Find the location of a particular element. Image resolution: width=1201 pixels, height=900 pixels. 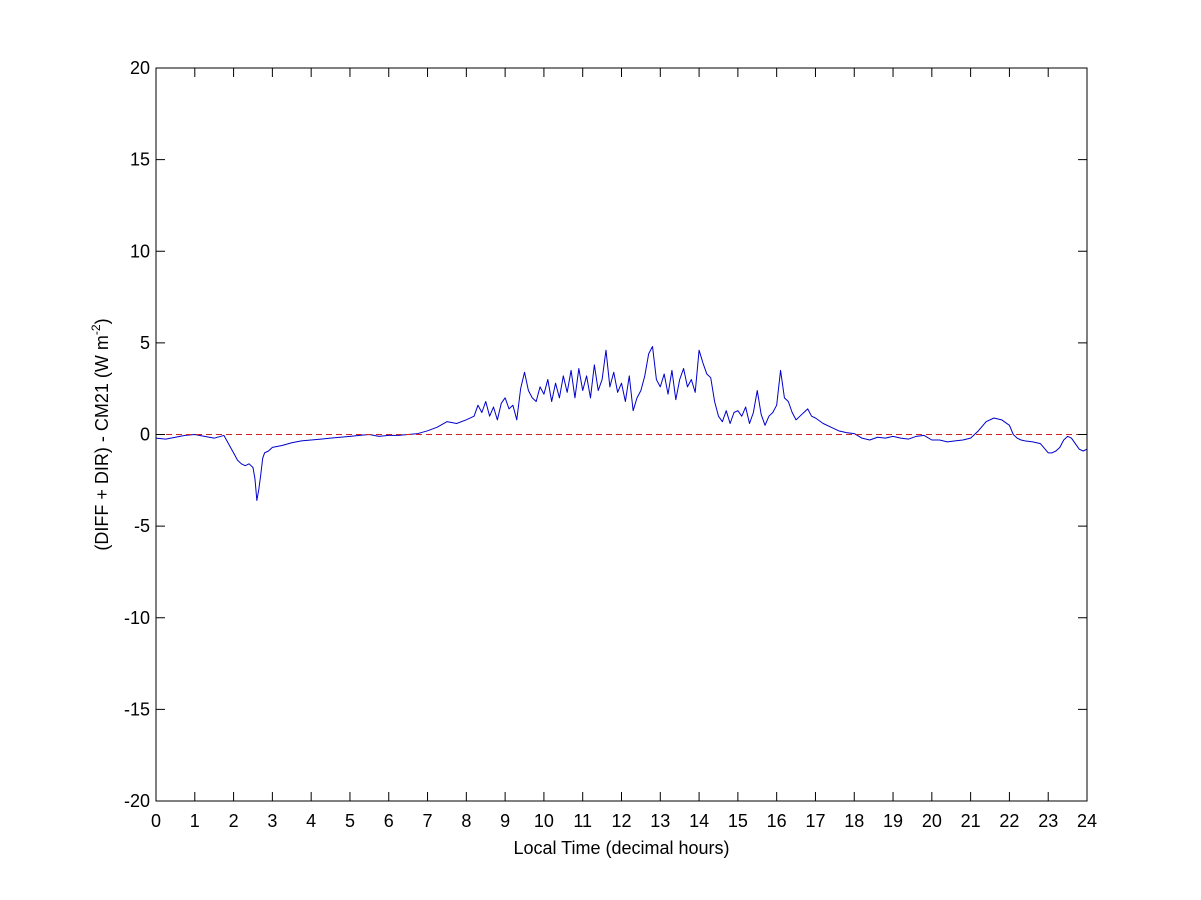

y-axis-label-exponent: -2 is located at coordinates (96, 329).